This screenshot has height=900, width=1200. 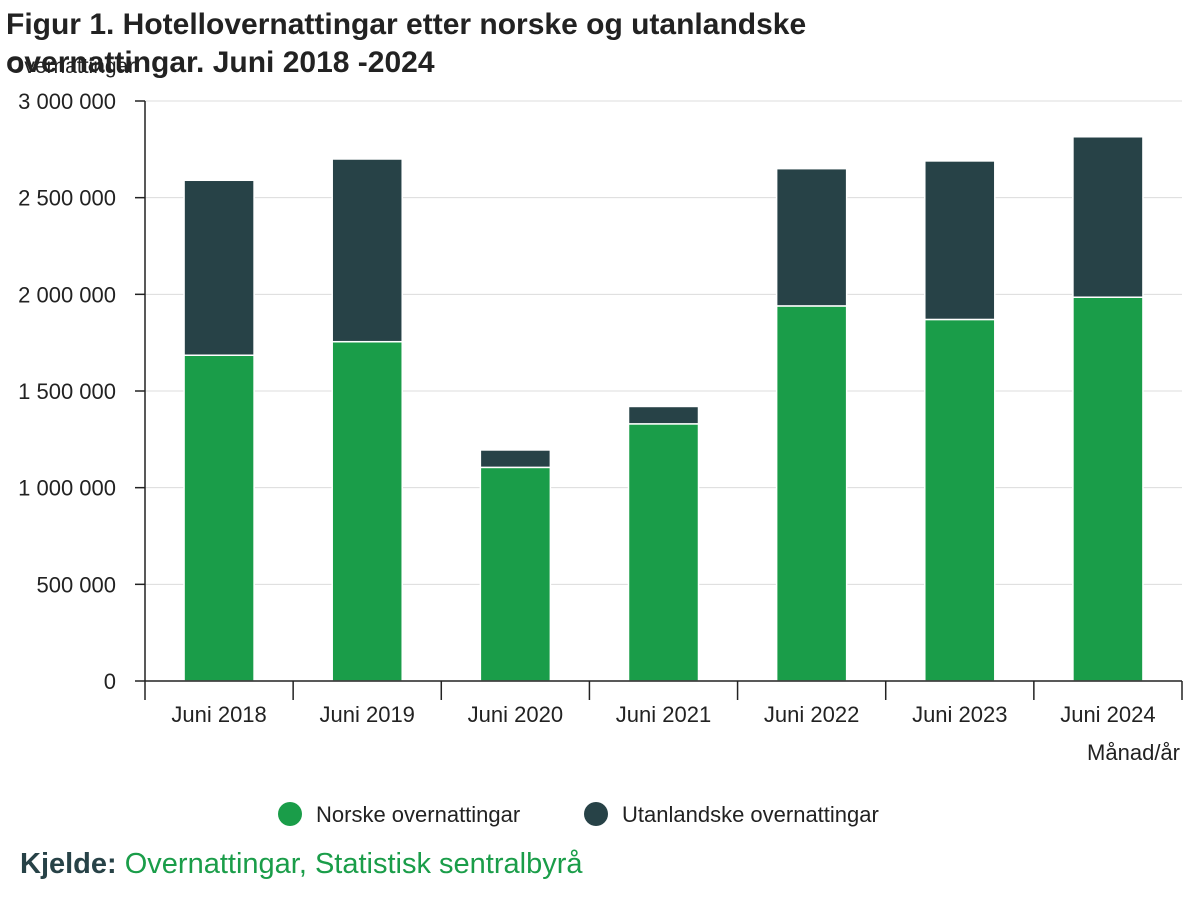 I want to click on x-tick-label: Juni 2018, so click(x=218, y=714).